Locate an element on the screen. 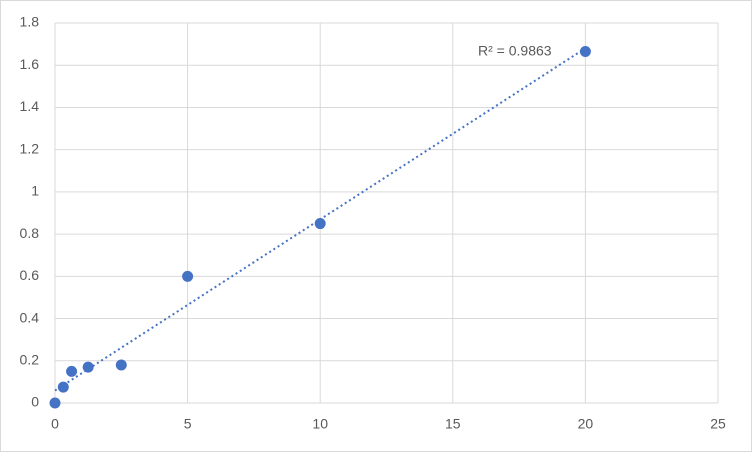  annotation: R² = 0.9863 is located at coordinates (515, 51).